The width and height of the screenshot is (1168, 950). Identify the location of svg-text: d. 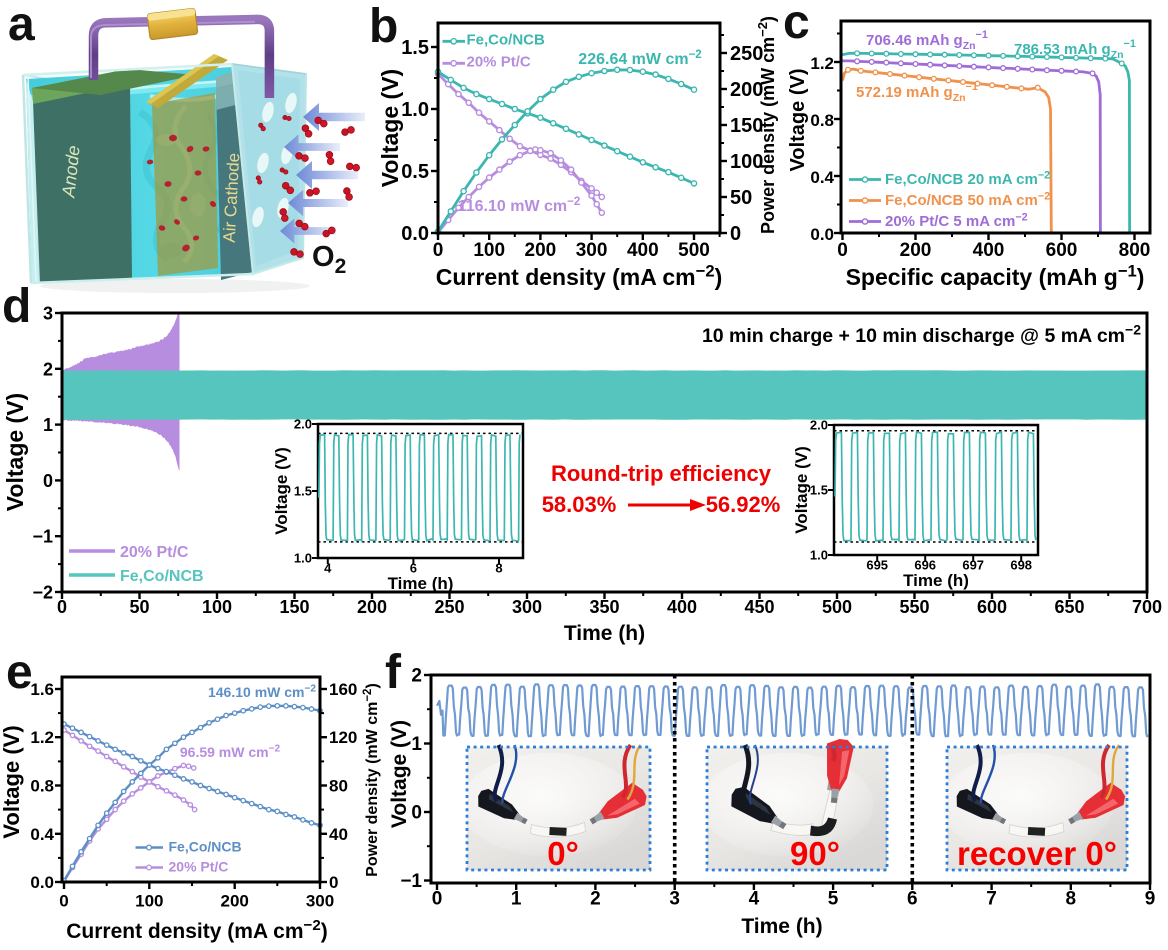
(16, 306).